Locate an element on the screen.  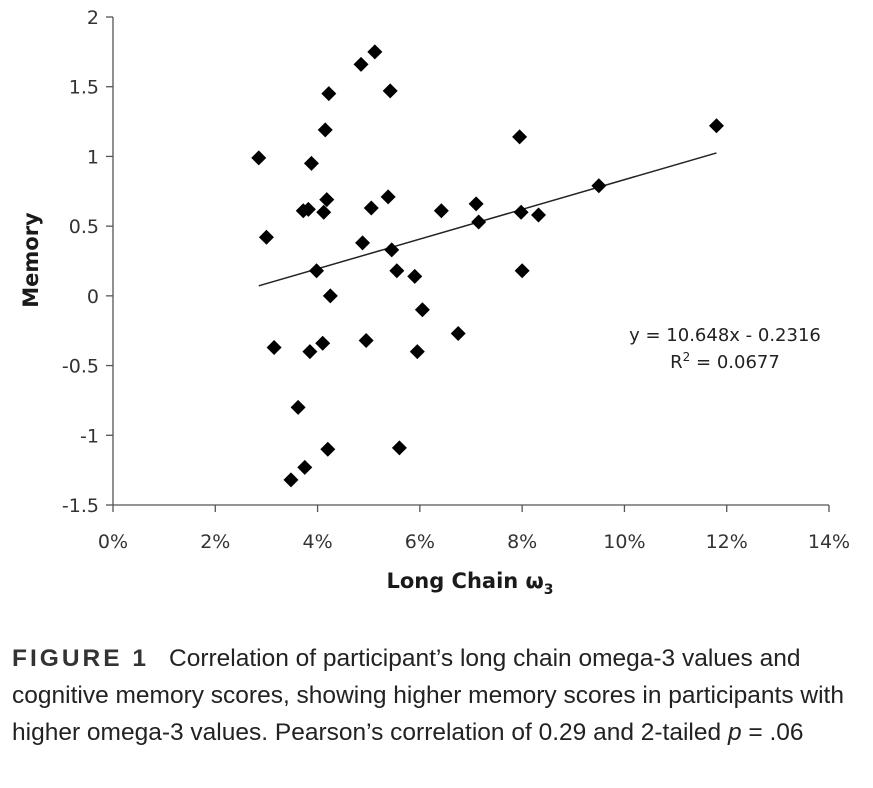
x-axis-ticks: 0% 2% 4% 6% 8% 10% 12% 14% is located at coordinates (474, 529).